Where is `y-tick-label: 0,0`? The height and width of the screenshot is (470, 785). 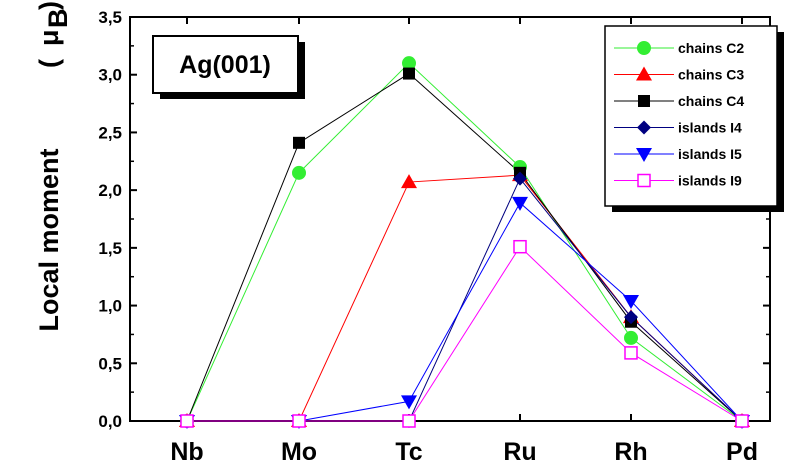
y-tick-label: 0,0 is located at coordinates (110, 421).